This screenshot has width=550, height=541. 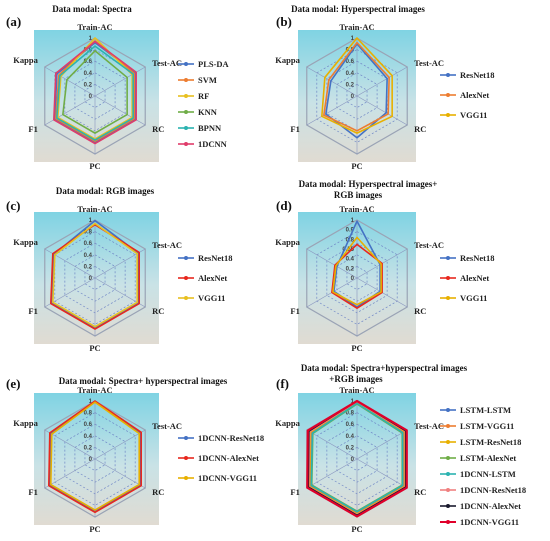 What do you see at coordinates (474, 278) in the screenshot?
I see `legend-label: AlexNet` at bounding box center [474, 278].